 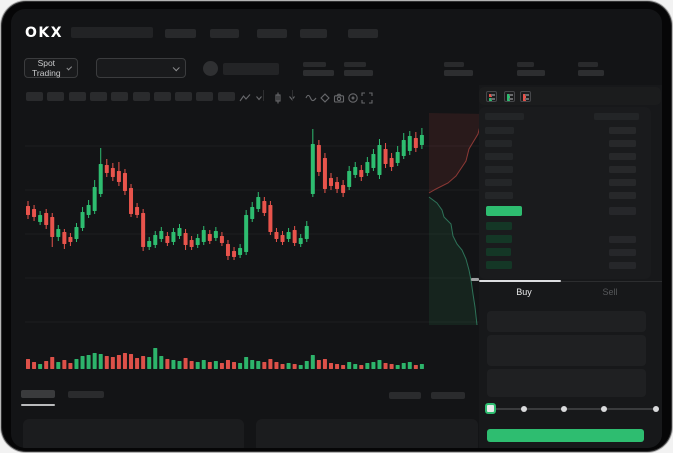 I want to click on candlestick-icon, so click(x=278, y=96).